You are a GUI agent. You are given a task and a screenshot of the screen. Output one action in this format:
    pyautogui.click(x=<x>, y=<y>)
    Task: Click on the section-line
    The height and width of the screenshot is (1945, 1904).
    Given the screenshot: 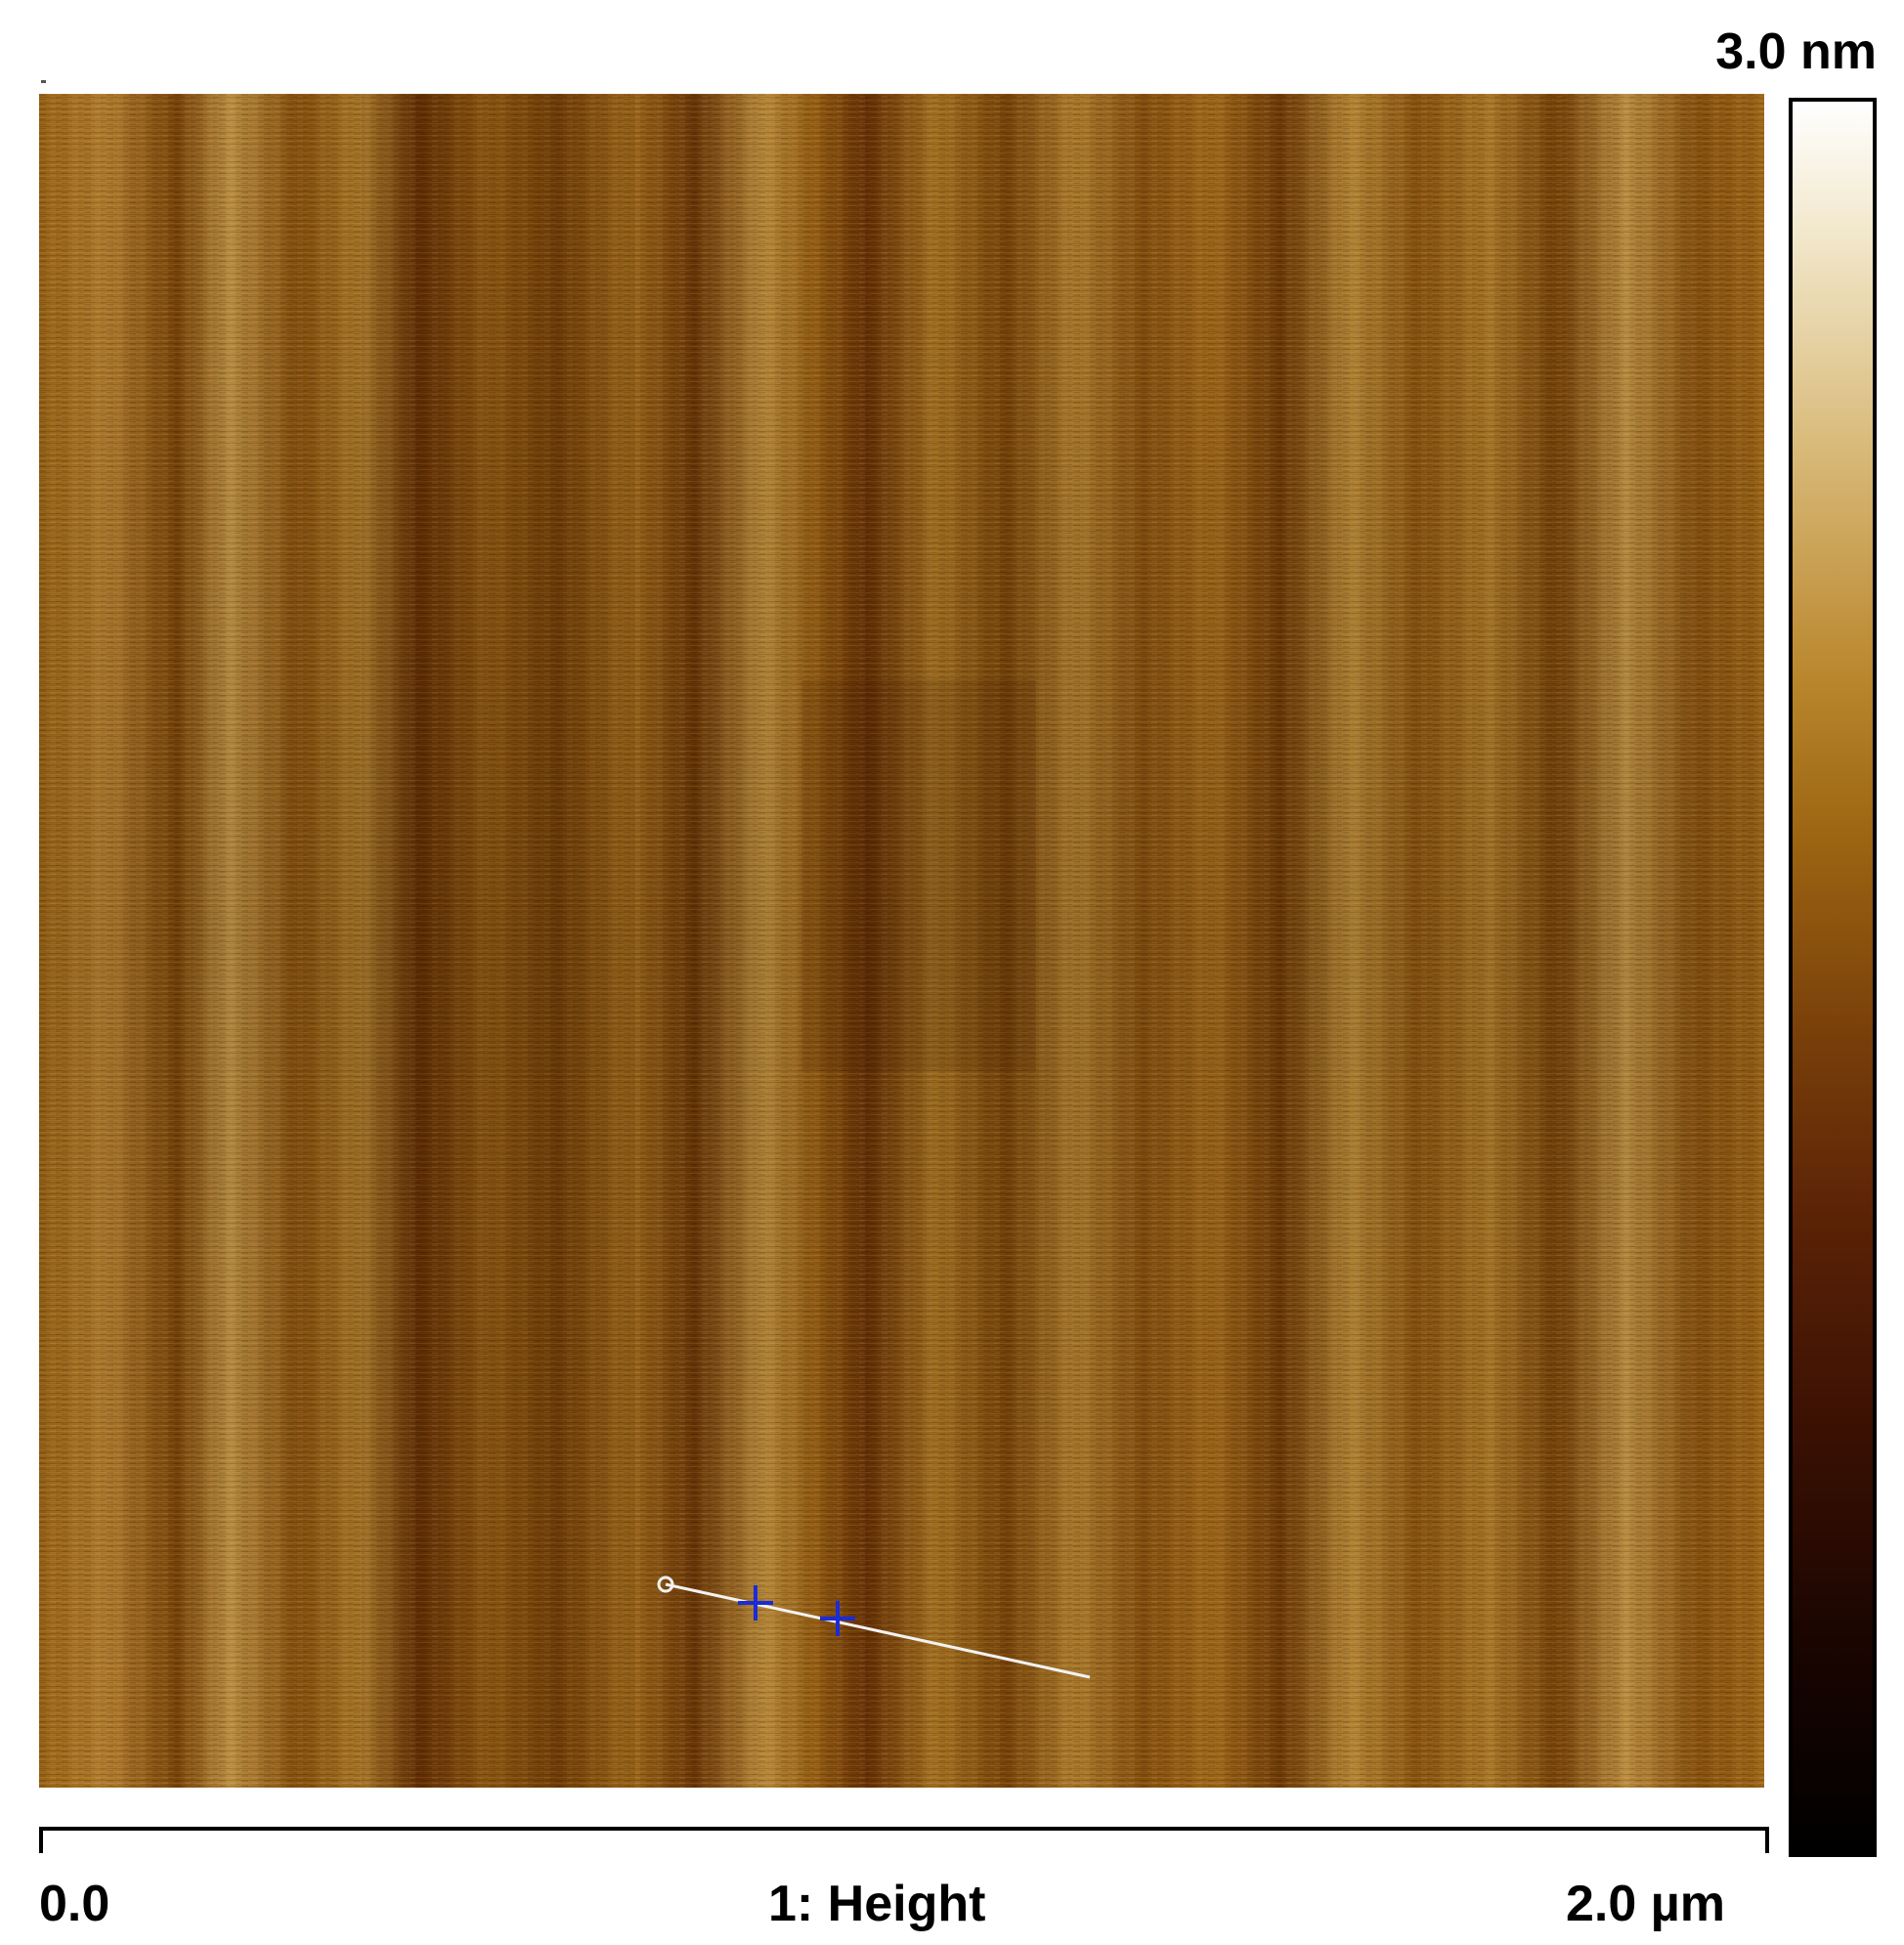 What is the action you would take?
    pyautogui.click(x=878, y=1630)
    